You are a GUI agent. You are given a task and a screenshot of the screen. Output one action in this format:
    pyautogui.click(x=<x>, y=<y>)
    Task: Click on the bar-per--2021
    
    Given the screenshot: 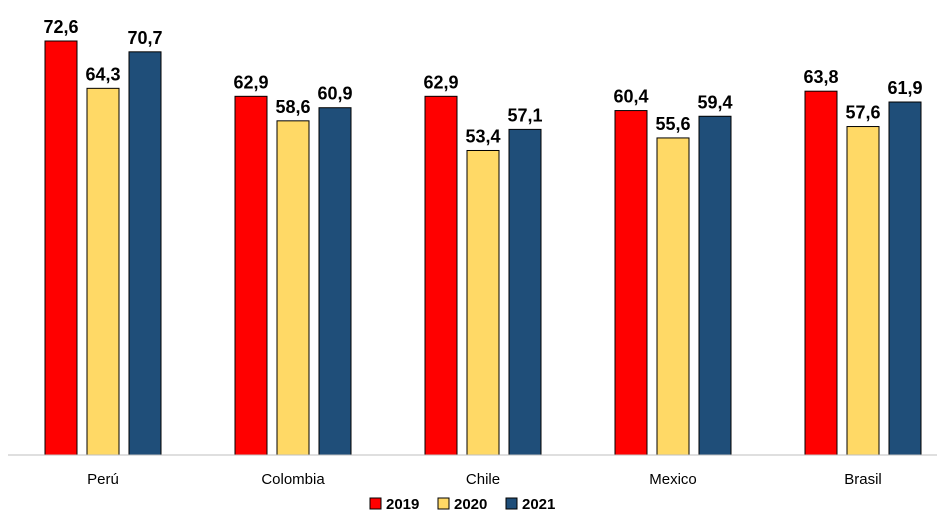 What is the action you would take?
    pyautogui.click(x=145, y=253)
    